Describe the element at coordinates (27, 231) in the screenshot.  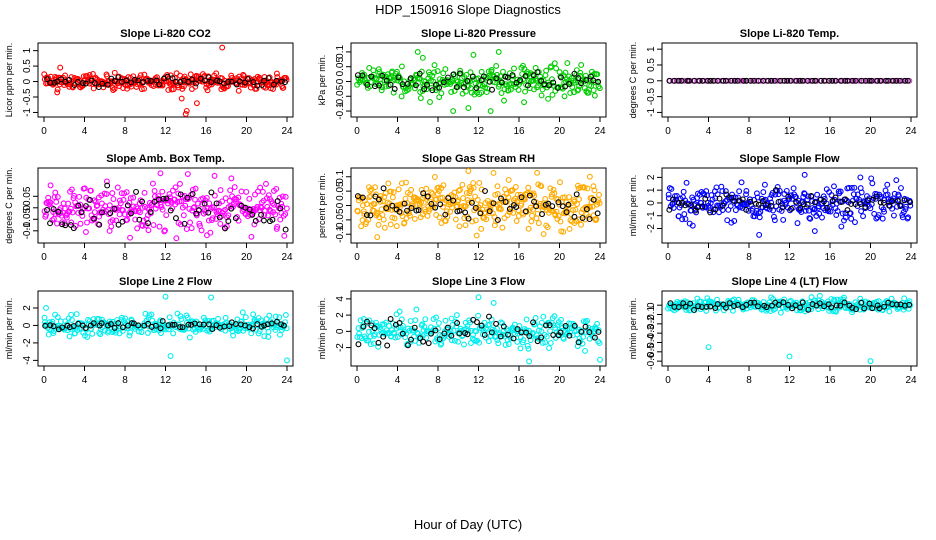
I see `y-tick-label: -0.1` at that location.